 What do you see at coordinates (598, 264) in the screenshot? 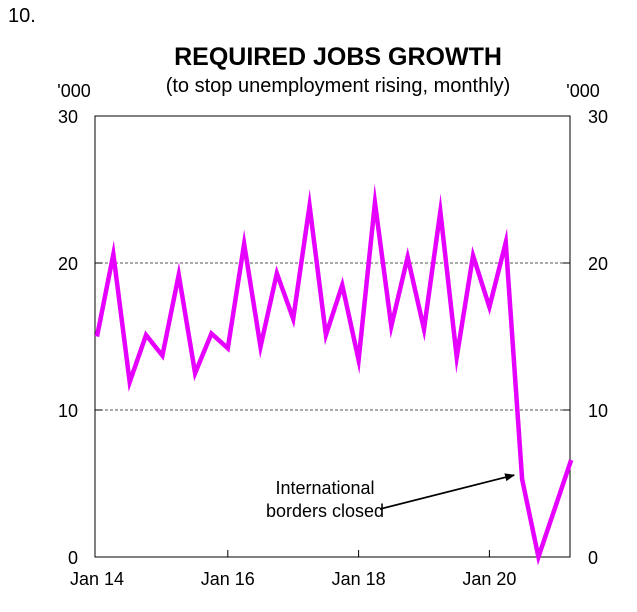
I see `y-tick-label-right: 20` at bounding box center [598, 264].